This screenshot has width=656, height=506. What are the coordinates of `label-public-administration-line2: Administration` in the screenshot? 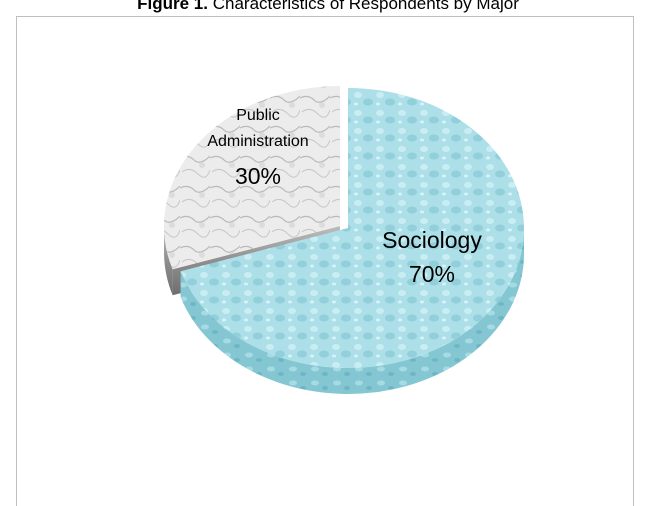 It's located at (257, 141).